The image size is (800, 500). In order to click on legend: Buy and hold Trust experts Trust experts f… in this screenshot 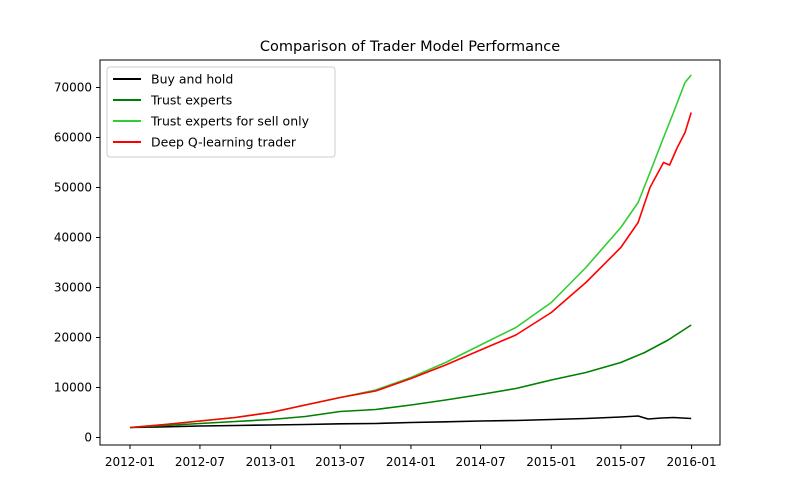, I will do `click(221, 112)`.